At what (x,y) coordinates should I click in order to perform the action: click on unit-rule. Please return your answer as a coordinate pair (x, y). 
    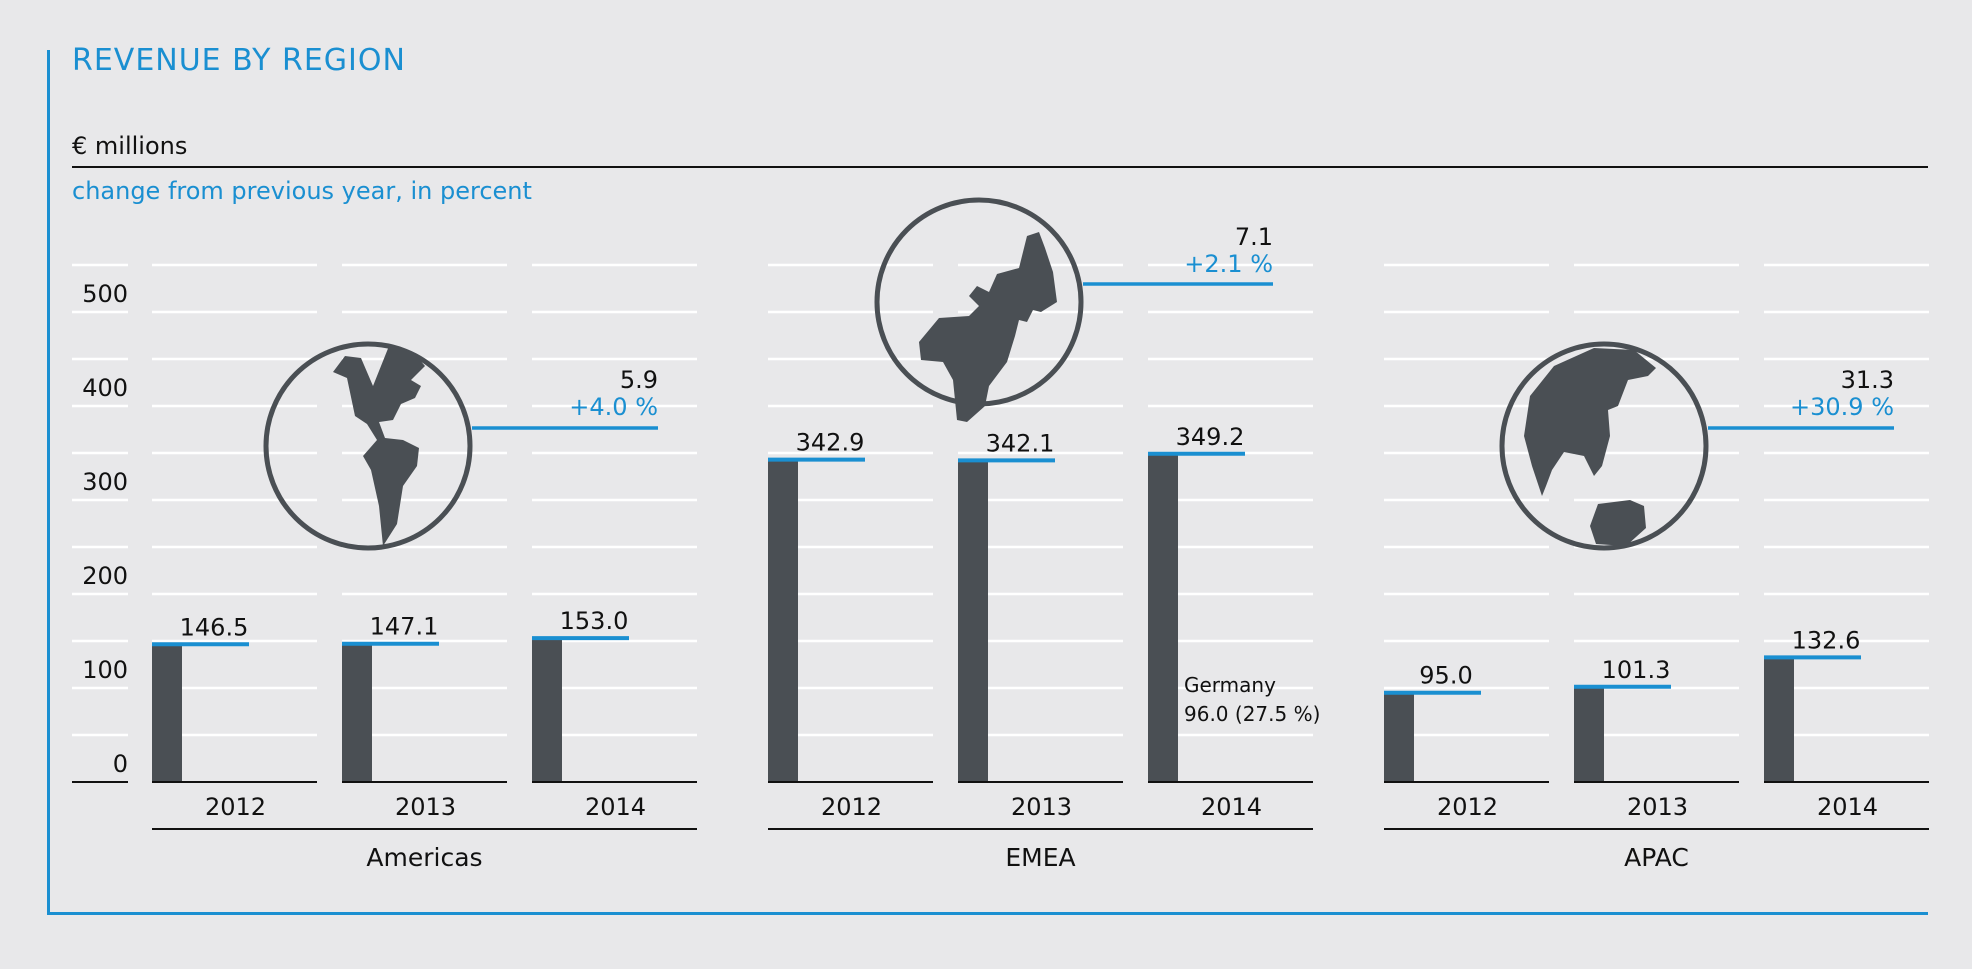
    Looking at the image, I should click on (1000, 167).